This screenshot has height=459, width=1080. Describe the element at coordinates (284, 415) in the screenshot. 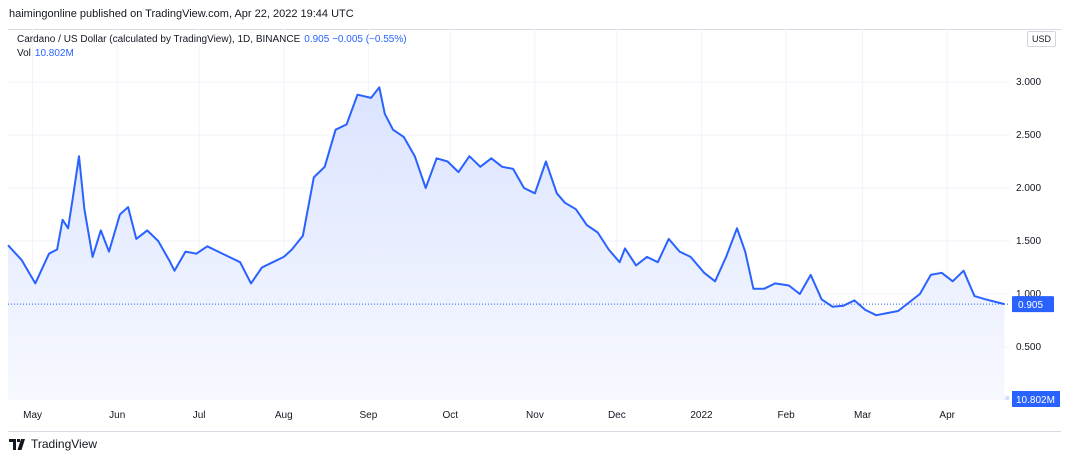

I see `x-tick-label: Aug` at that location.